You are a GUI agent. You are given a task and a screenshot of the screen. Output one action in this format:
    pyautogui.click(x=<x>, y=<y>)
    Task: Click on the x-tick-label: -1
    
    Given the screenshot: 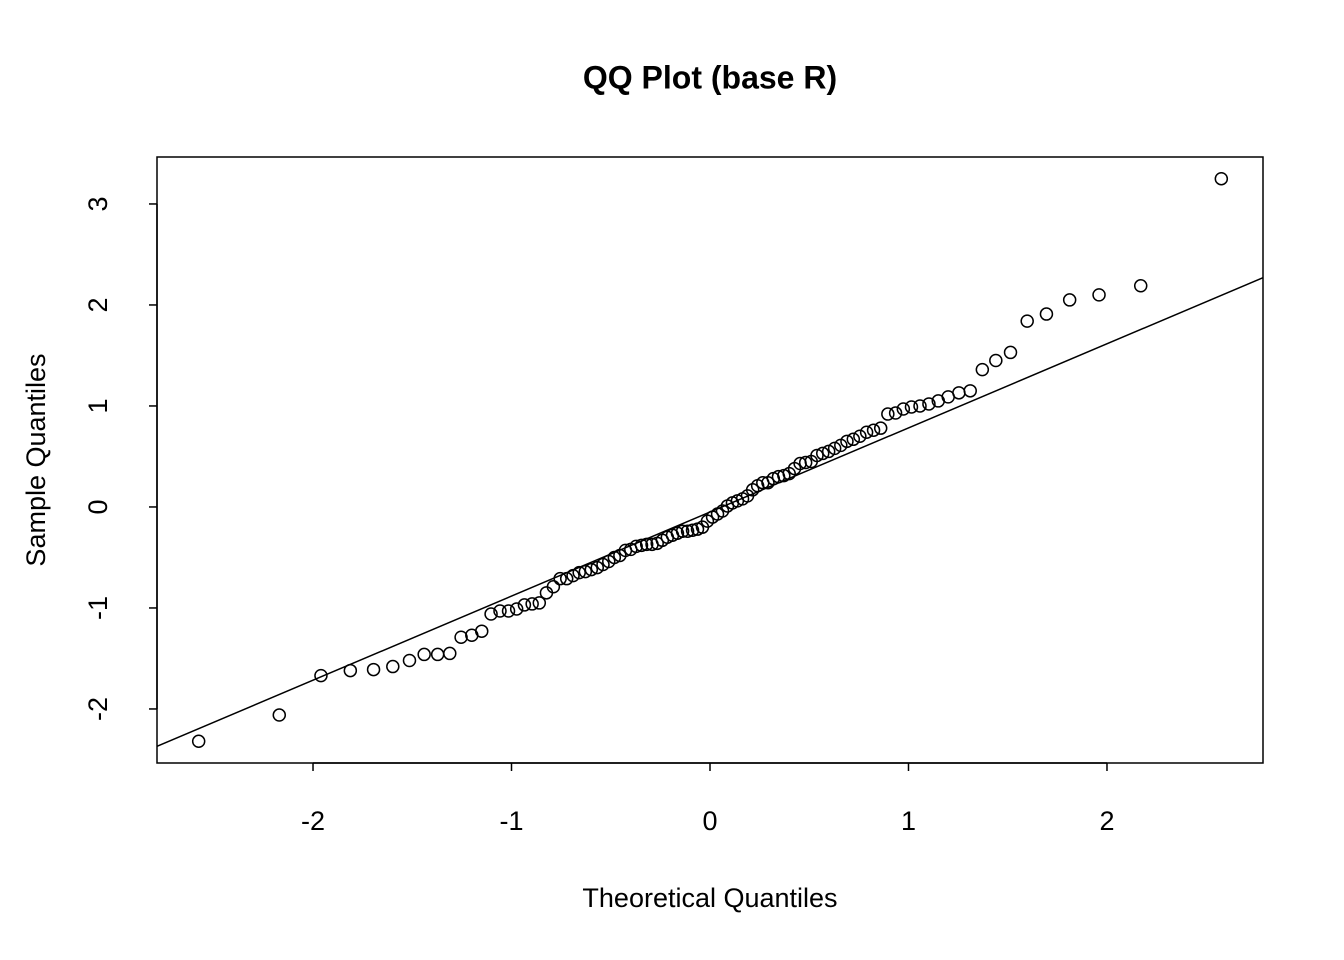 What is the action you would take?
    pyautogui.click(x=511, y=821)
    